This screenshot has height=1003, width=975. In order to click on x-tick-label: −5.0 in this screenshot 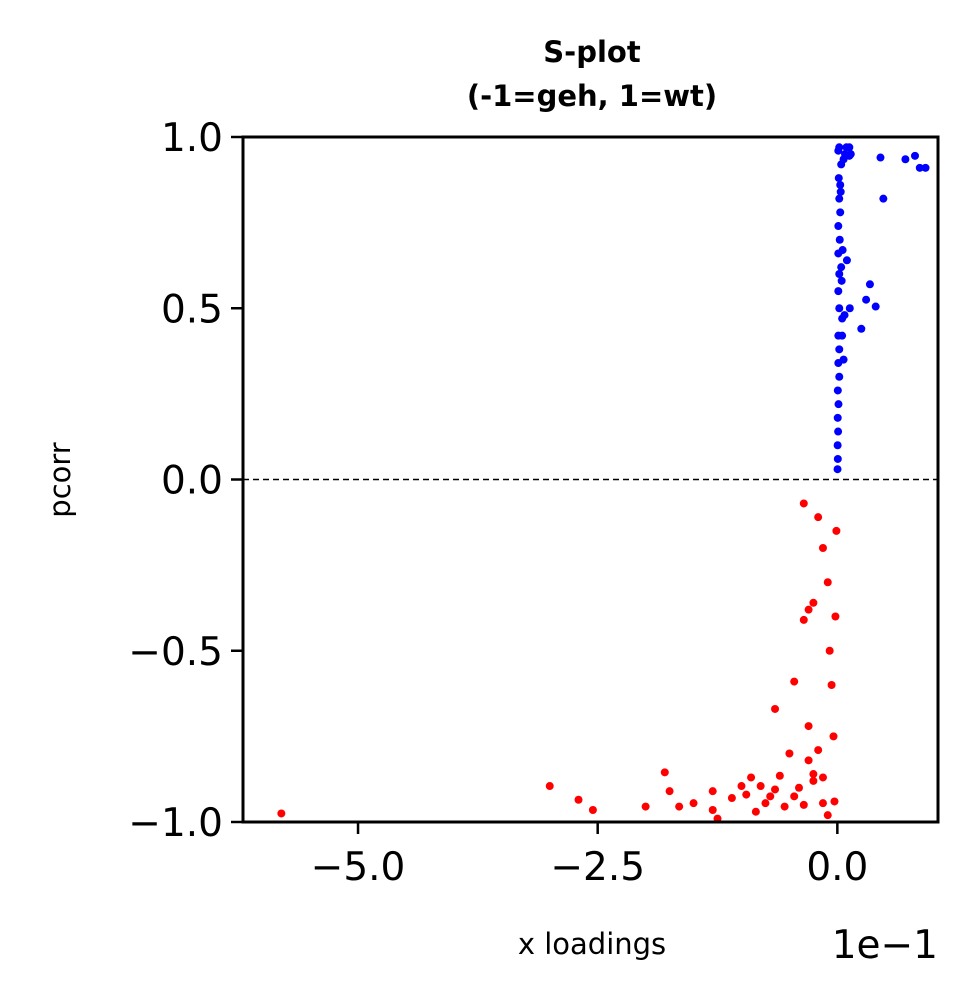, I will do `click(358, 867)`.